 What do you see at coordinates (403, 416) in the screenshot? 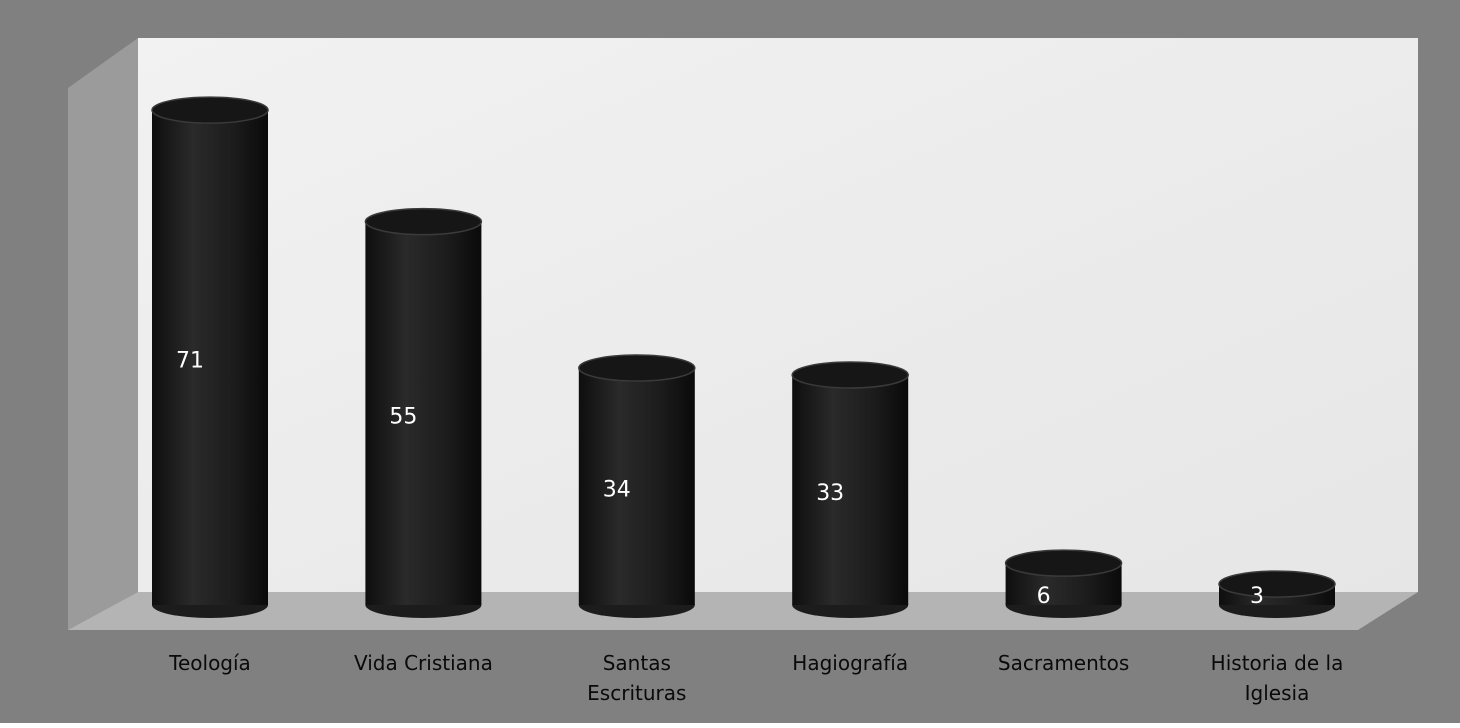
I see `data-label: 55` at bounding box center [403, 416].